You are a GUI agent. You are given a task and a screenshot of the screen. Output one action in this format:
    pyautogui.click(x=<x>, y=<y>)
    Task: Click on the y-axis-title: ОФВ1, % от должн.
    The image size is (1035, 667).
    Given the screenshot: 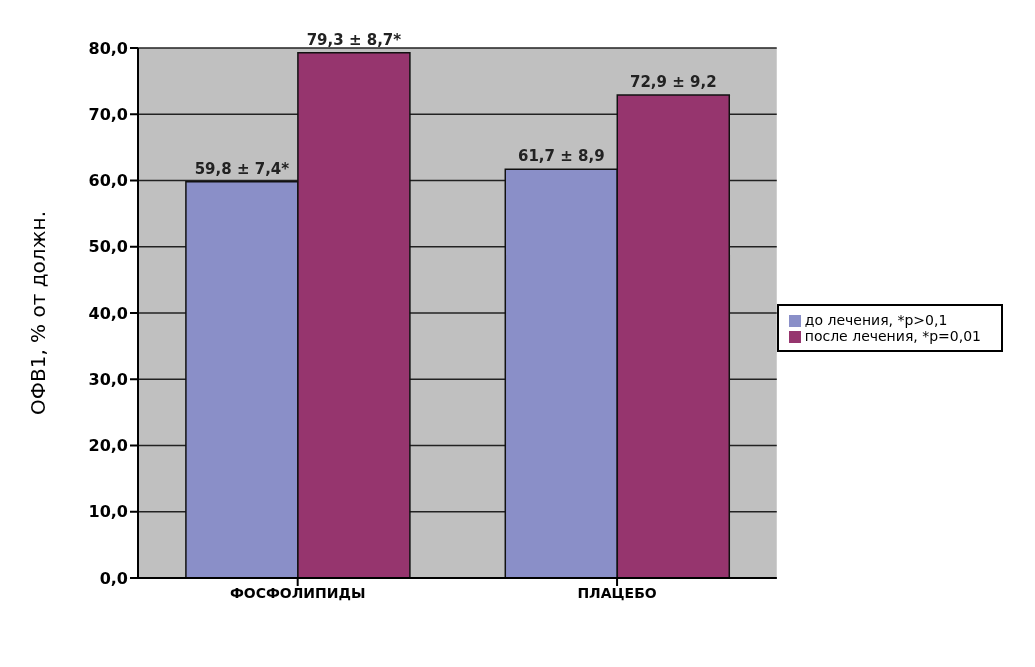 What is the action you would take?
    pyautogui.click(x=38, y=313)
    